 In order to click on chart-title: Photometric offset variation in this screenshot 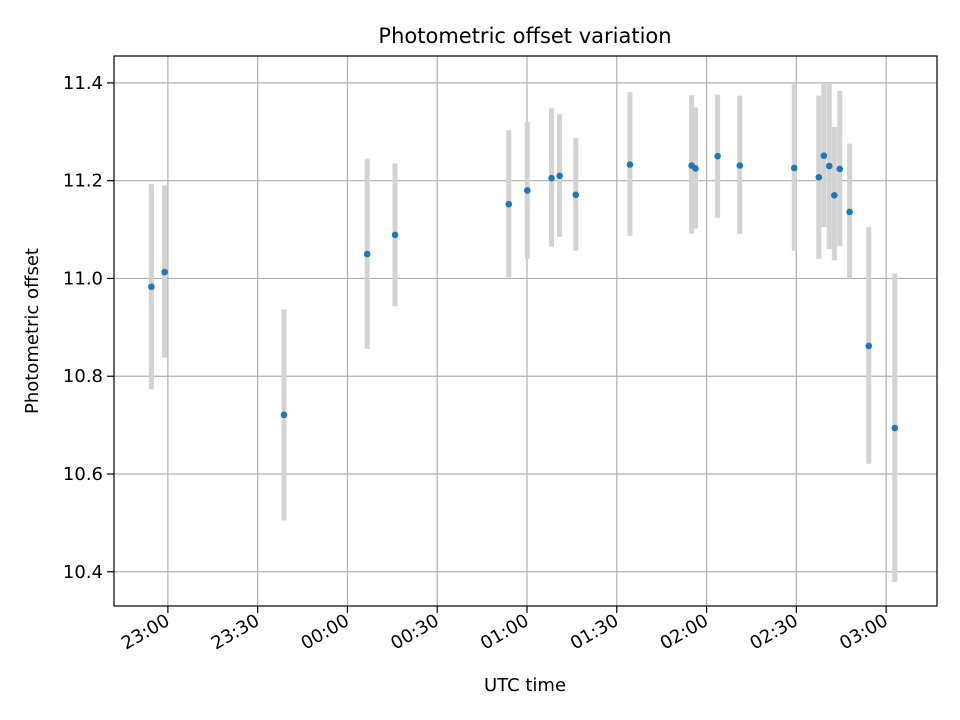, I will do `click(524, 36)`.